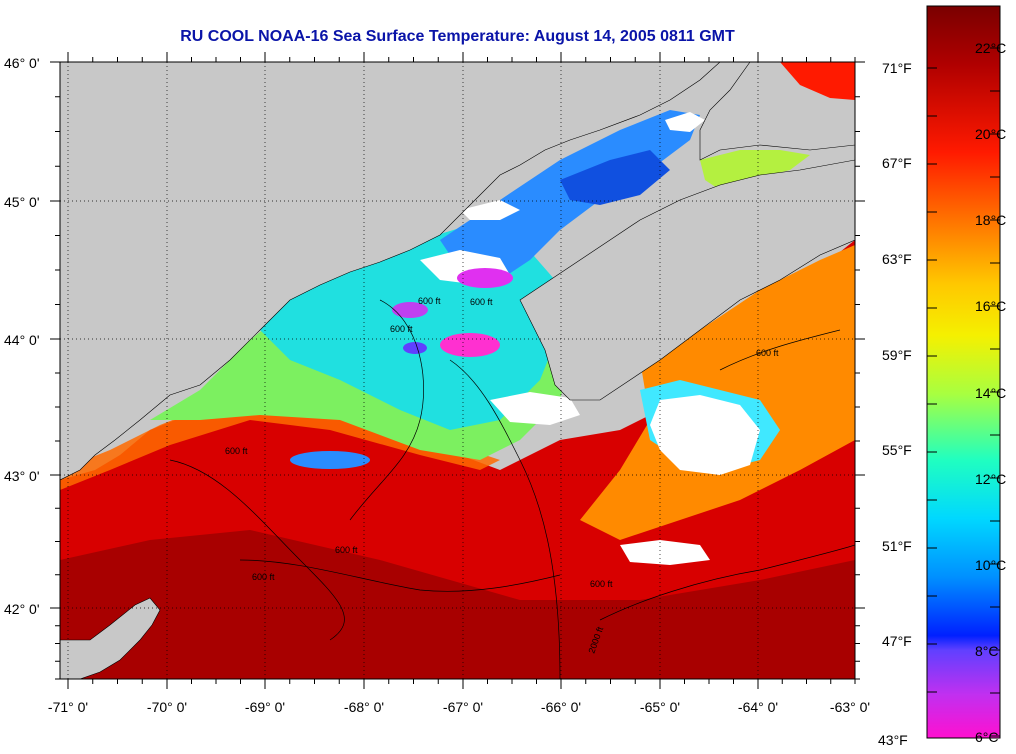 This screenshot has height=754, width=1016. Describe the element at coordinates (660, 707) in the screenshot. I see `lon-label: -65° 0'` at that location.